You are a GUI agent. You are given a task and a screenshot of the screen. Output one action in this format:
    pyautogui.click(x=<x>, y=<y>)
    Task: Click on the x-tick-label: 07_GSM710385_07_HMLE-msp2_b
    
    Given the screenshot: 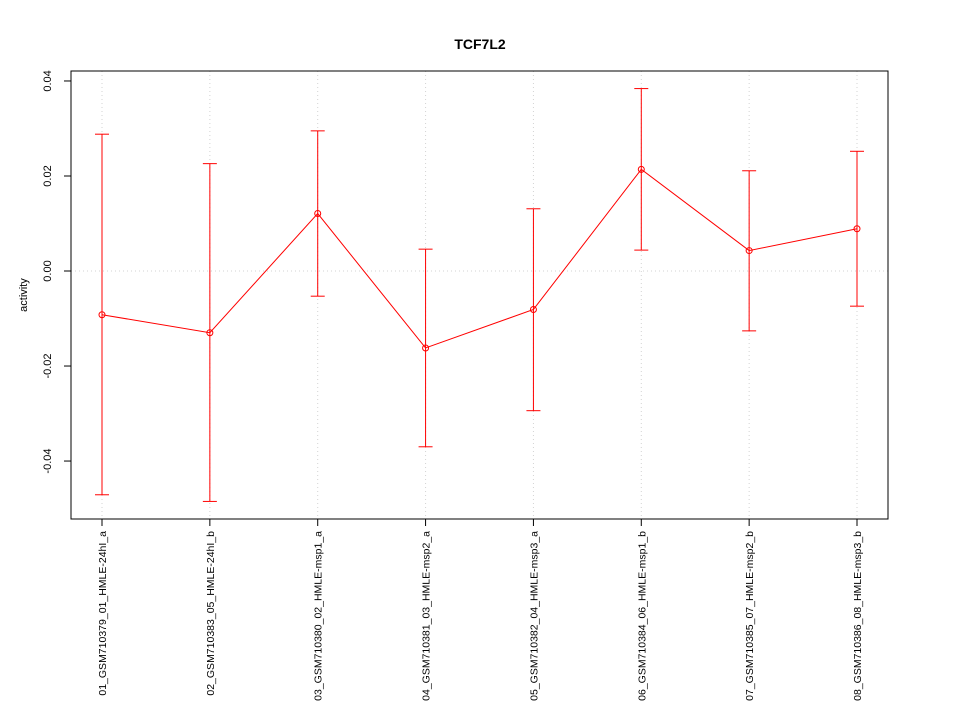 What is the action you would take?
    pyautogui.click(x=750, y=616)
    